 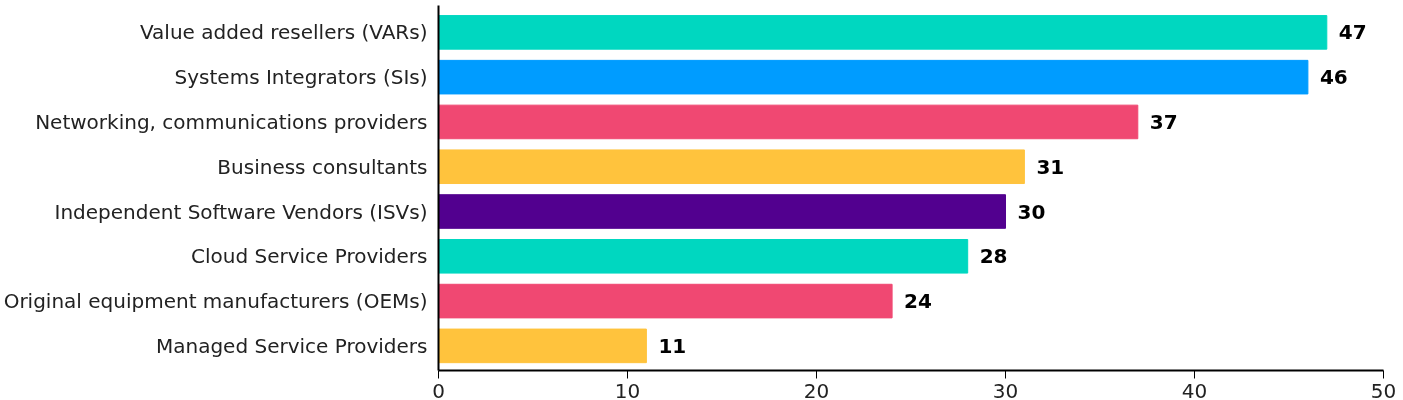 I want to click on y-tick-label: Business consultants, so click(x=322, y=166).